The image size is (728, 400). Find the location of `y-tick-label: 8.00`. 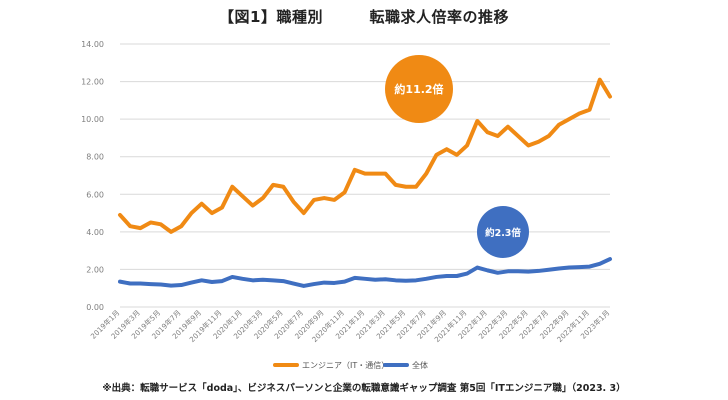

y-tick-label: 8.00 is located at coordinates (95, 157).